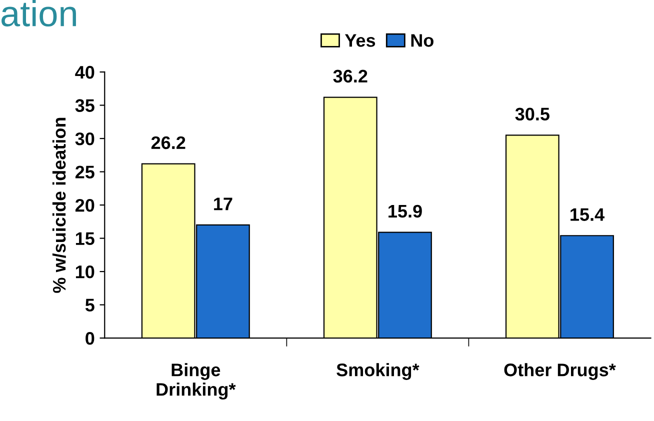  What do you see at coordinates (59, 205) in the screenshot?
I see `y-axis-title: % w/suicide ideation` at bounding box center [59, 205].